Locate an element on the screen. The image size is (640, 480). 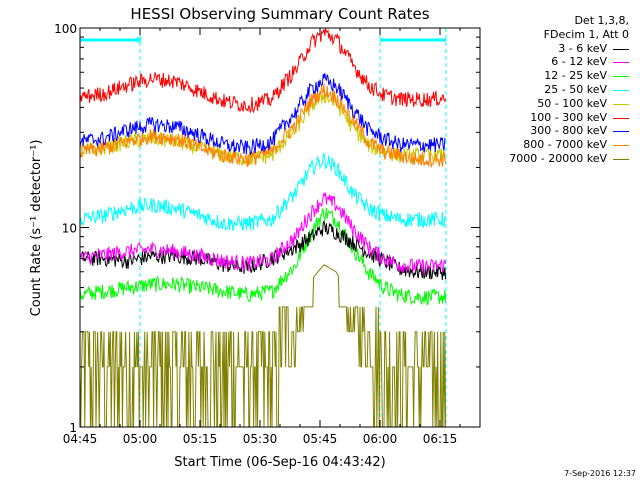
x-tick-label: 05:15 is located at coordinates (200, 439).